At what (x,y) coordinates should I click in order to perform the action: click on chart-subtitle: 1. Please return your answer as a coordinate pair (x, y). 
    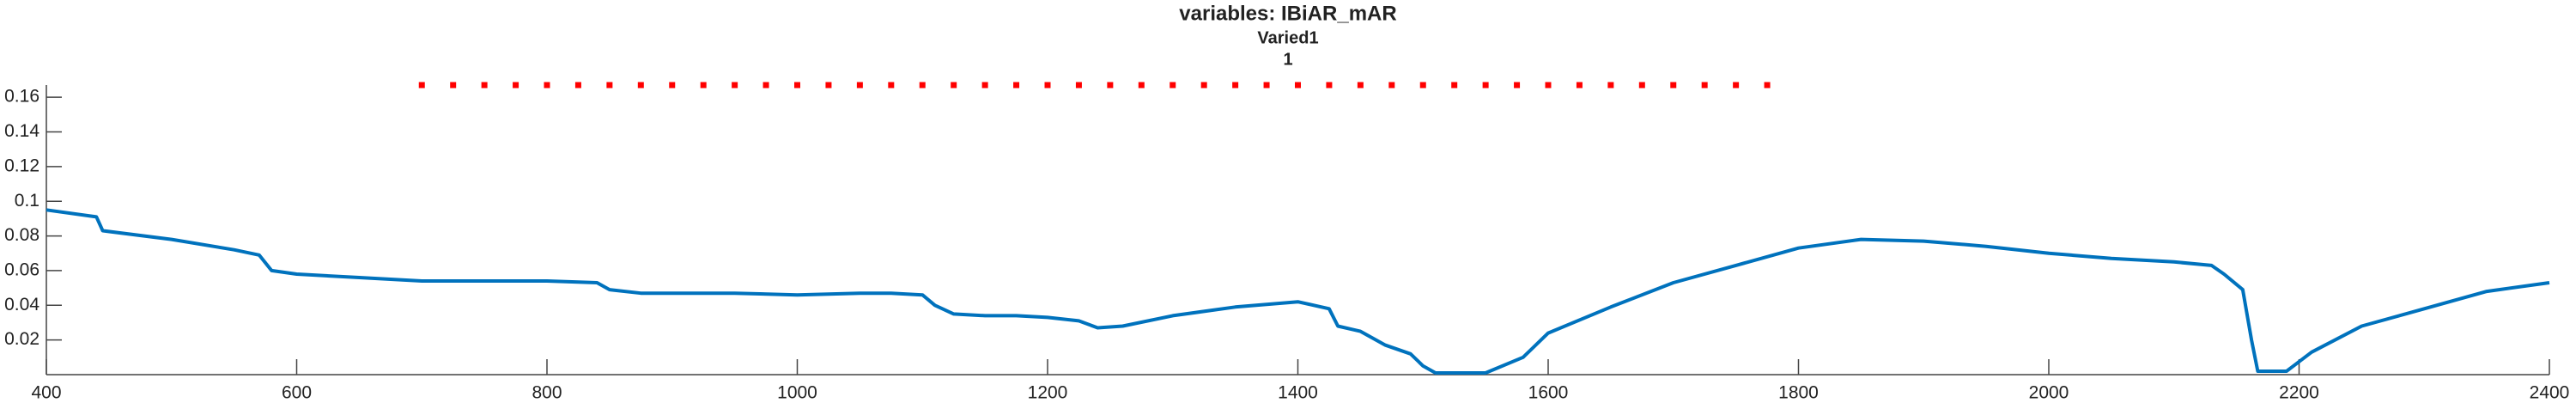
    Looking at the image, I should click on (1287, 59).